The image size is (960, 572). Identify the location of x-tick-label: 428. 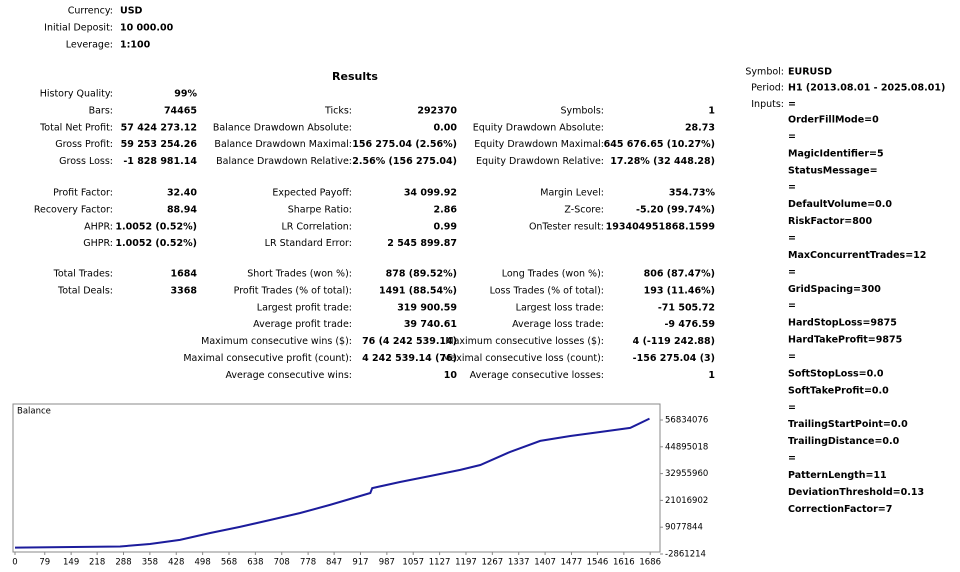
(176, 563).